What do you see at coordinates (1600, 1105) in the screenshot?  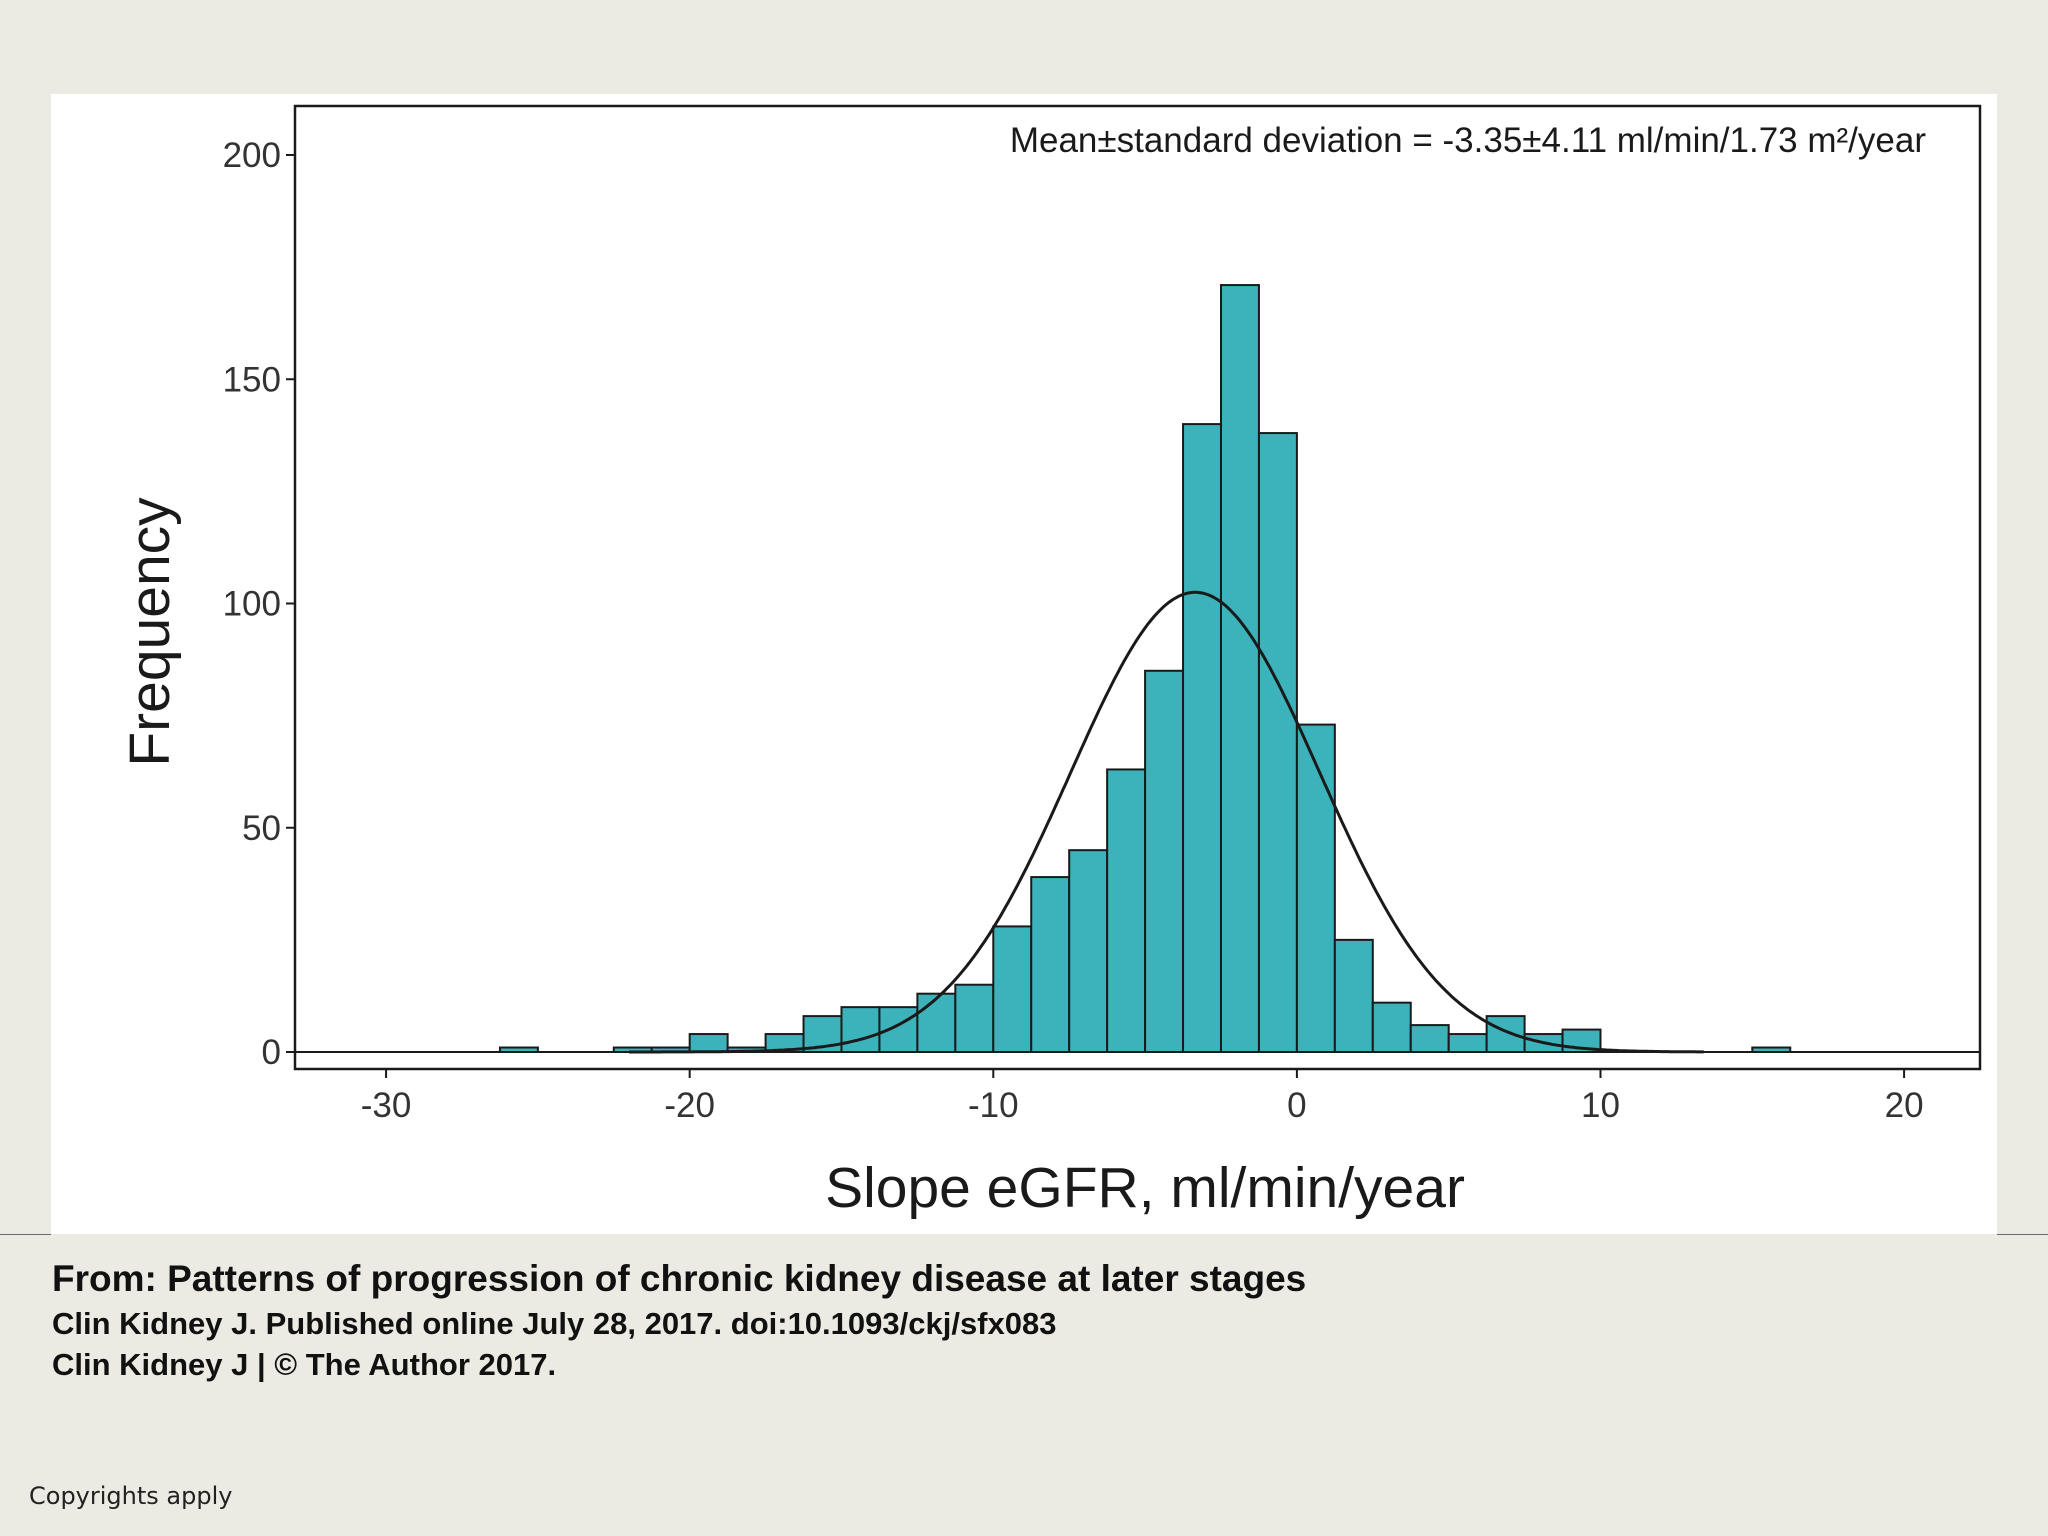 I see `x-tick-label: 10` at bounding box center [1600, 1105].